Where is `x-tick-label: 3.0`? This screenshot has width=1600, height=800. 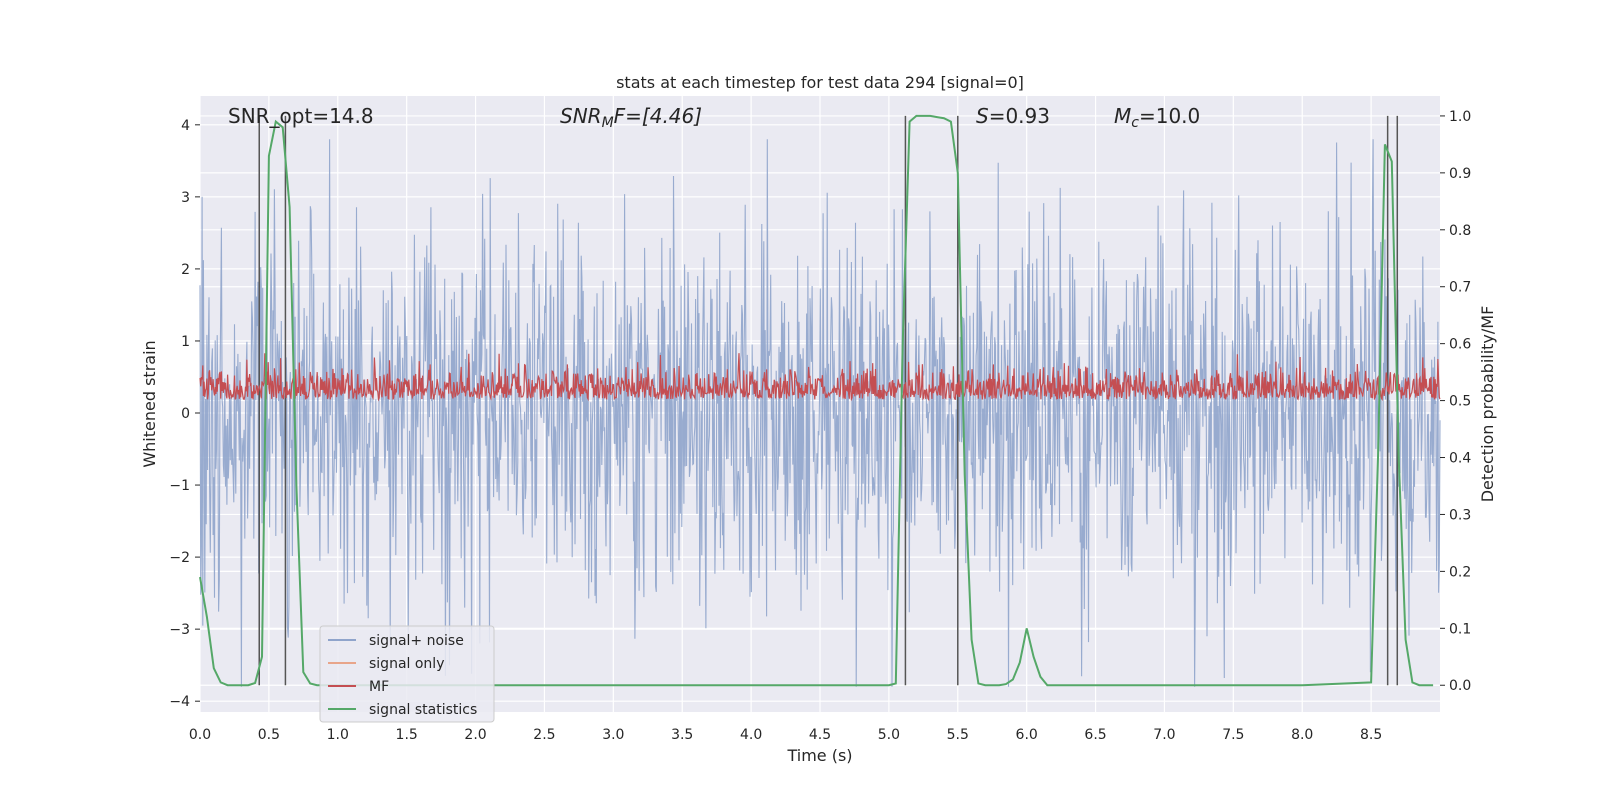 x-tick-label: 3.0 is located at coordinates (613, 735).